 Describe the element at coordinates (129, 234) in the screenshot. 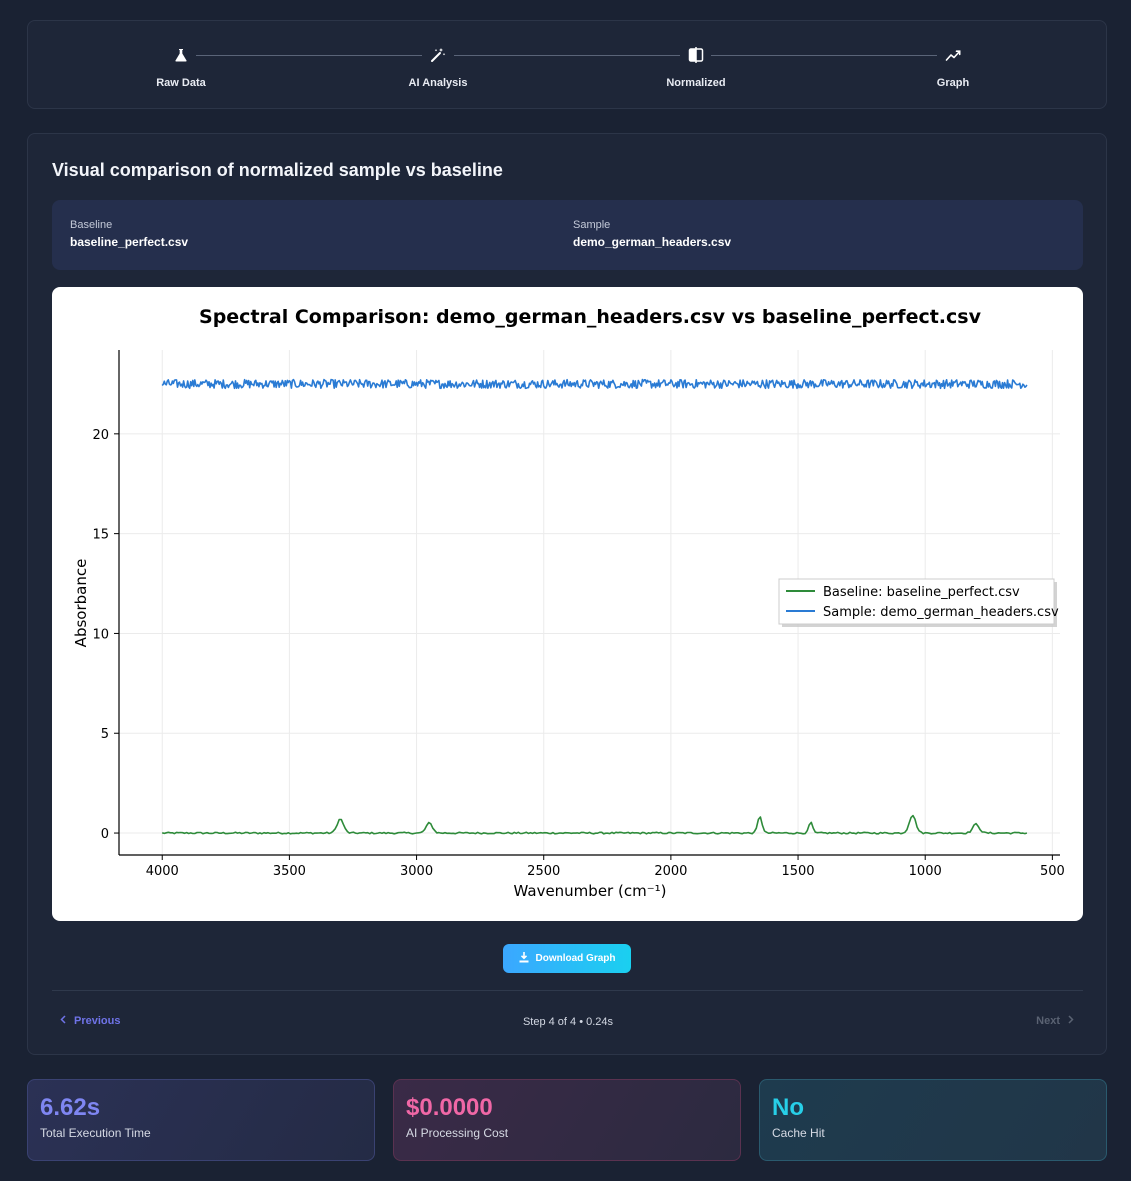

I see `baseline-info: Baseline baseline_perfect.csv` at that location.